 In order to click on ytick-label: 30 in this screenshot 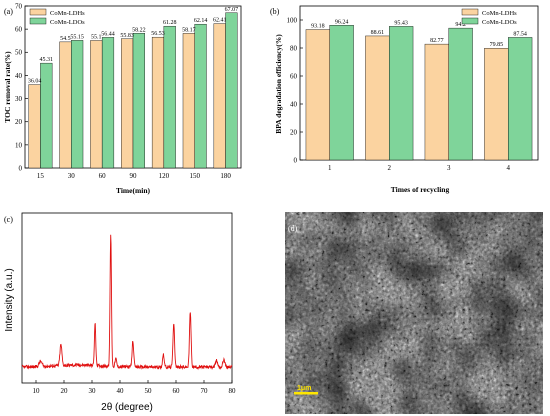, I will do `click(19, 99)`.